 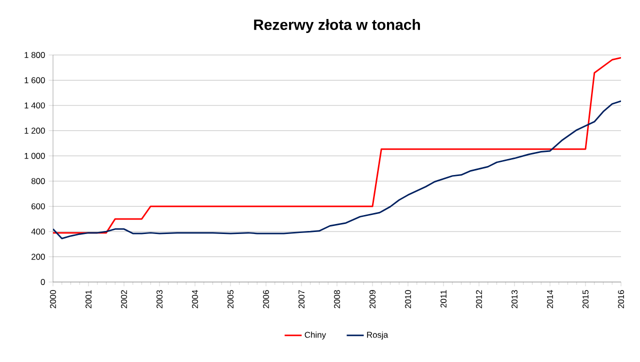 I want to click on y-tick-label: 0, so click(x=42, y=282).